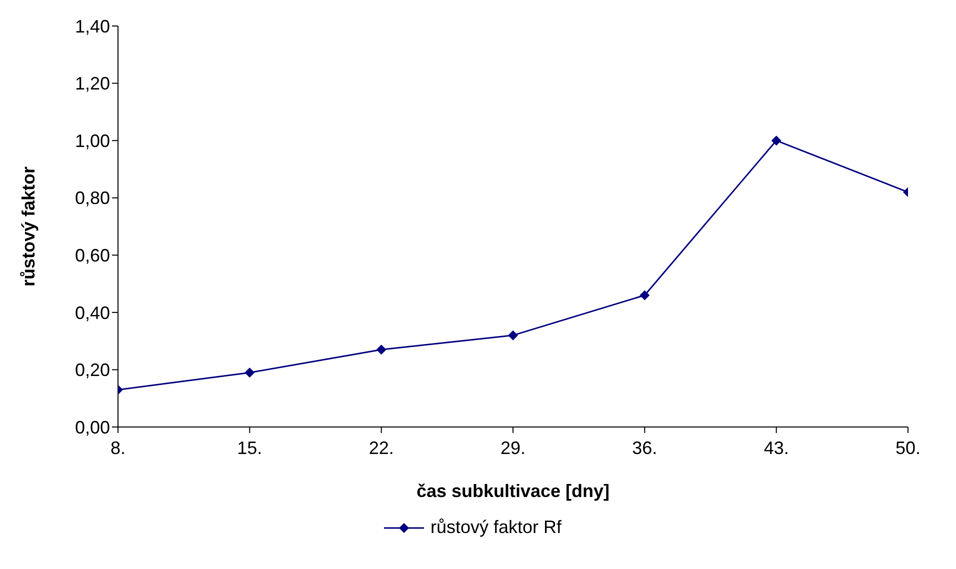 The width and height of the screenshot is (956, 569). Describe the element at coordinates (908, 448) in the screenshot. I see `x-tick-label: 50.` at that location.